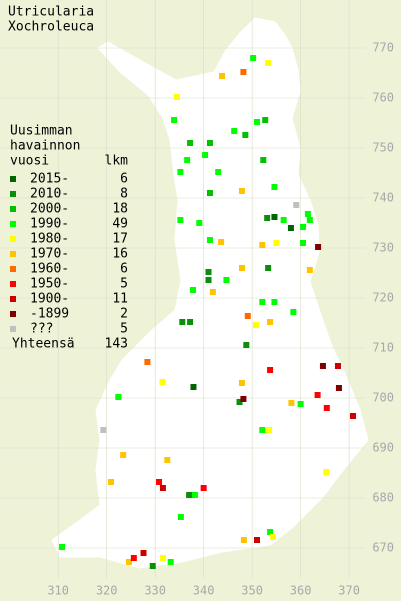 The image size is (401, 601). I want to click on legend-count: 49, so click(120, 224).